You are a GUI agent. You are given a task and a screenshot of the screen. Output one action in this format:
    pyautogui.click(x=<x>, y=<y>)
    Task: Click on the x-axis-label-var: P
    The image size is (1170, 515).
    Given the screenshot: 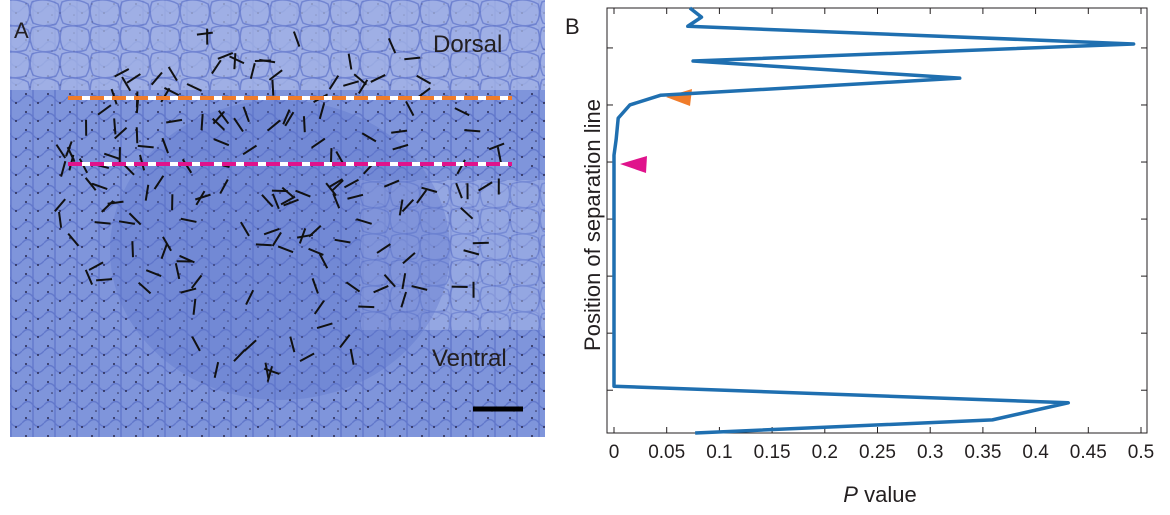 What is the action you would take?
    pyautogui.click(x=850, y=494)
    